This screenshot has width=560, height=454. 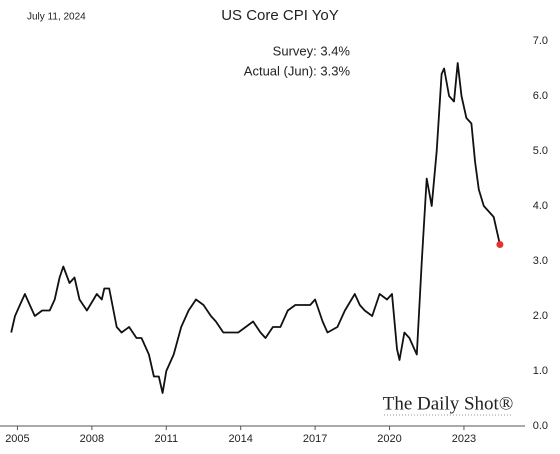 What do you see at coordinates (315, 439) in the screenshot?
I see `x-tick-label: 2017` at bounding box center [315, 439].